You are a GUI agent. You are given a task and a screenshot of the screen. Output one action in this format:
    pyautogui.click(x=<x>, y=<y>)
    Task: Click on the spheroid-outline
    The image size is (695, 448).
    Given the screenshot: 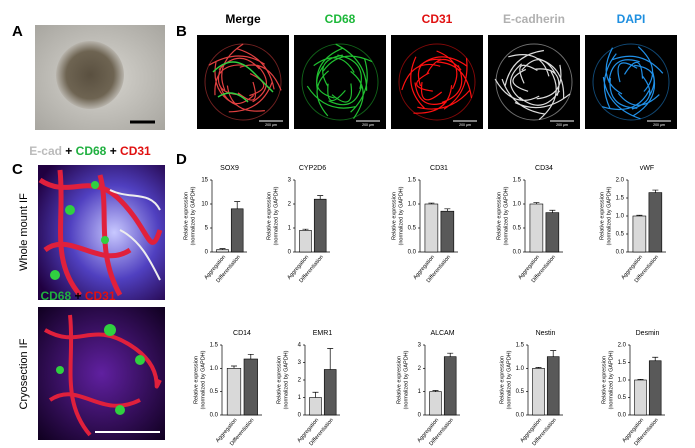 What is the action you would take?
    pyautogui.click(x=631, y=82)
    